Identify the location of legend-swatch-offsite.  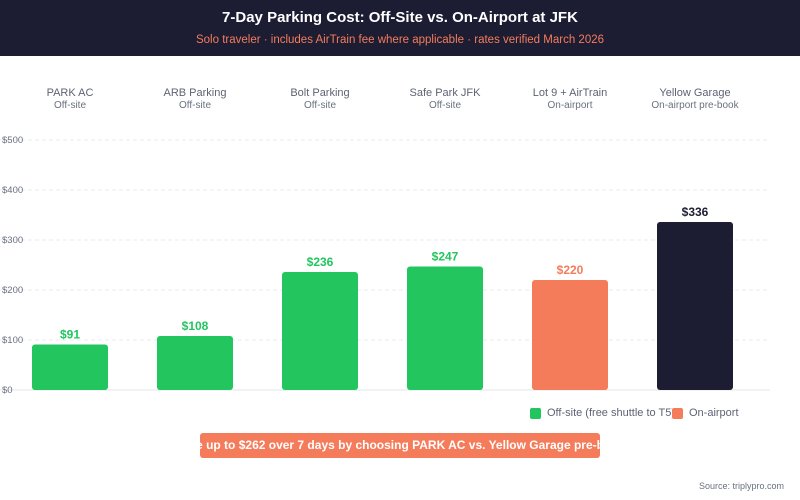
(535, 413).